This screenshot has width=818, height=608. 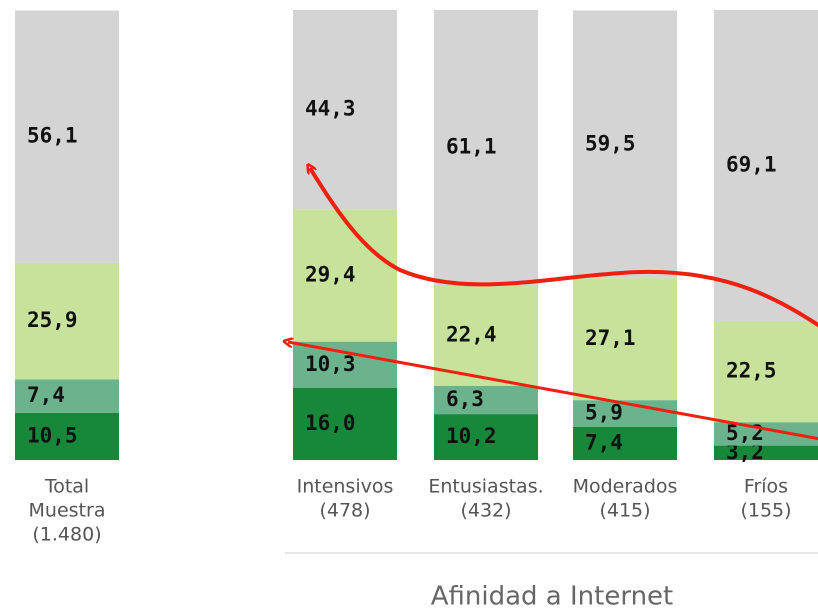 What do you see at coordinates (330, 275) in the screenshot?
I see `data-label: 29,4` at bounding box center [330, 275].